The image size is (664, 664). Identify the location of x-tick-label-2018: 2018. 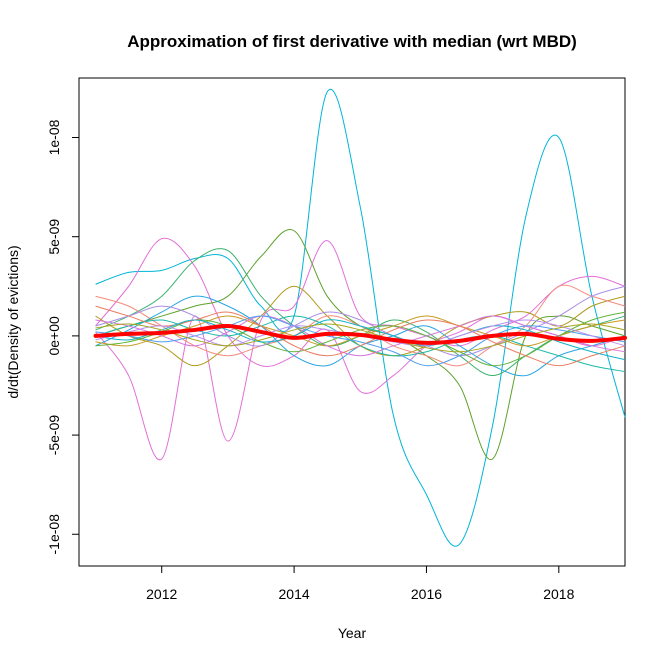
(558, 594).